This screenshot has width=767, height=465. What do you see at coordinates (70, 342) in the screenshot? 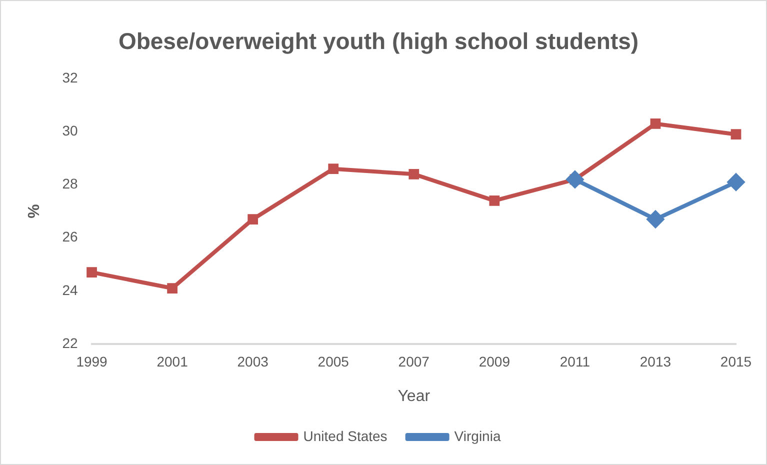
I see `y-tick-label: 22` at bounding box center [70, 342].